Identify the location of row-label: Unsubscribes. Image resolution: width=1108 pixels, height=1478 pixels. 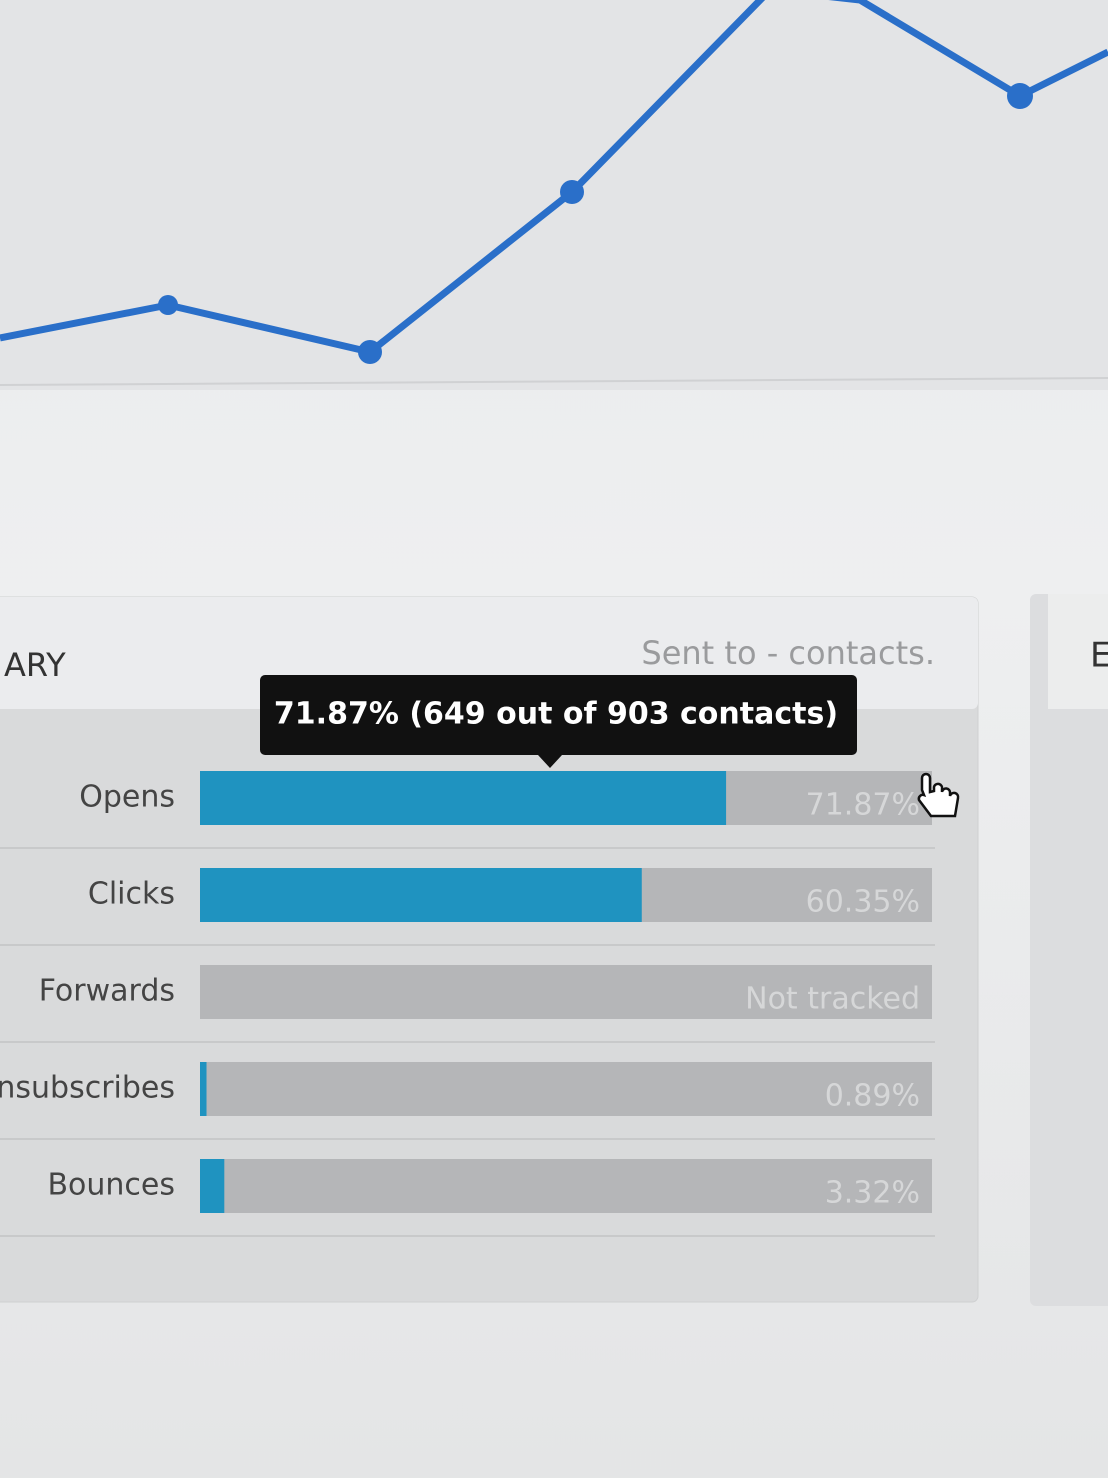
(87, 1088).